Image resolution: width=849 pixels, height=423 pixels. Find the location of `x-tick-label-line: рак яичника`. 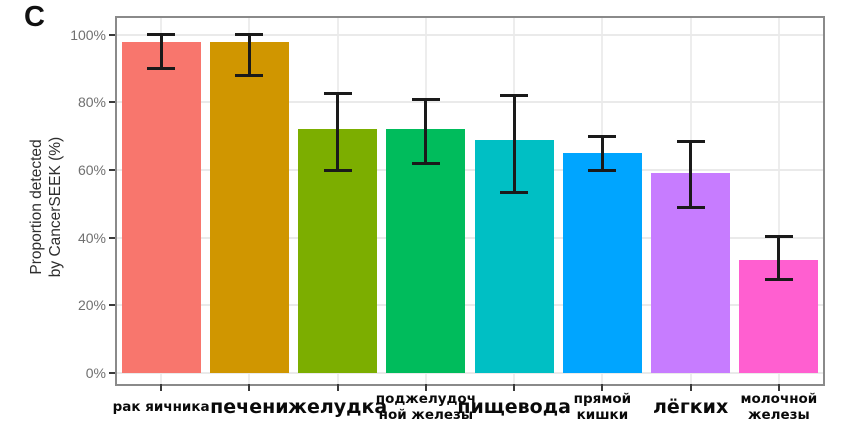

x-tick-label-line: рак яичника is located at coordinates (161, 407).